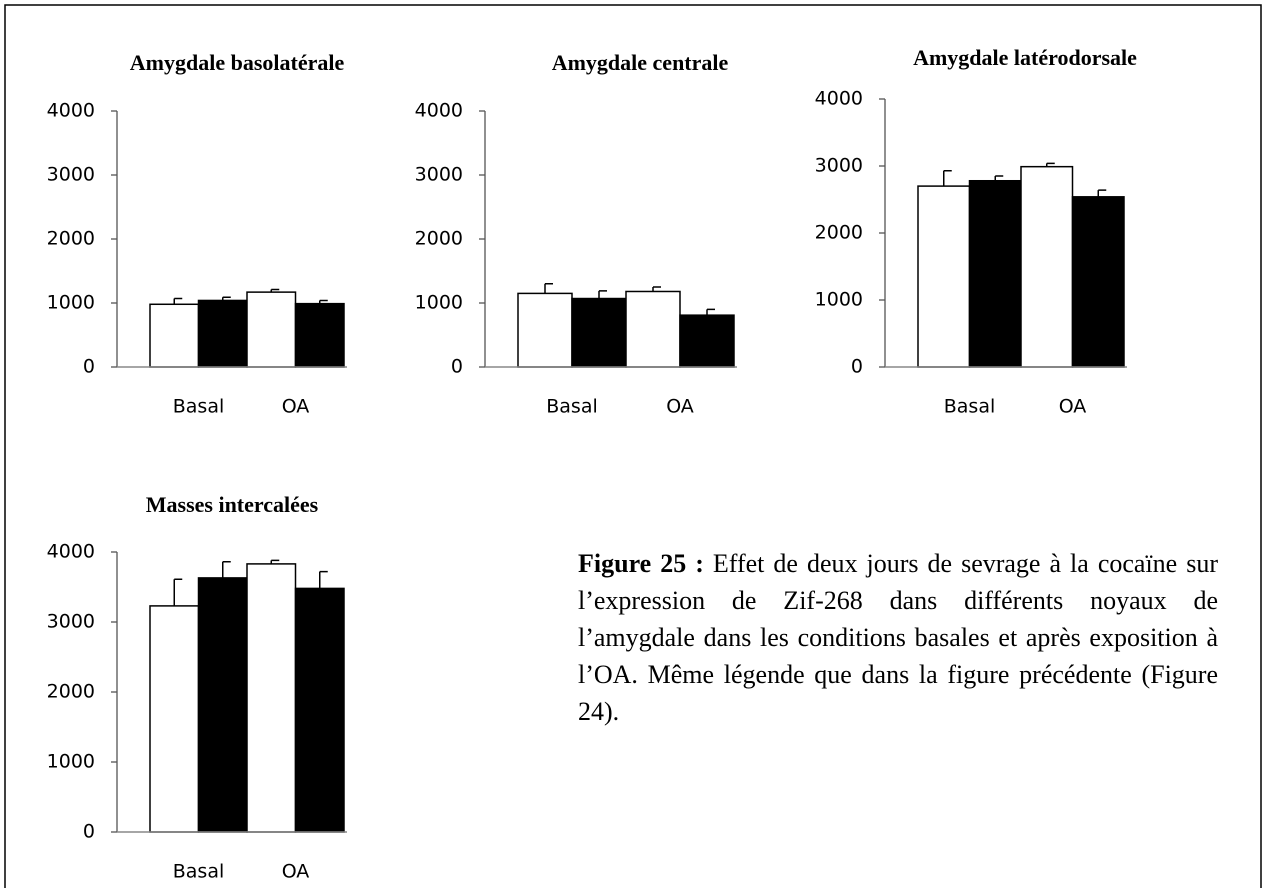  What do you see at coordinates (237, 62) in the screenshot?
I see `chart-title: Amygdale basolatérale` at bounding box center [237, 62].